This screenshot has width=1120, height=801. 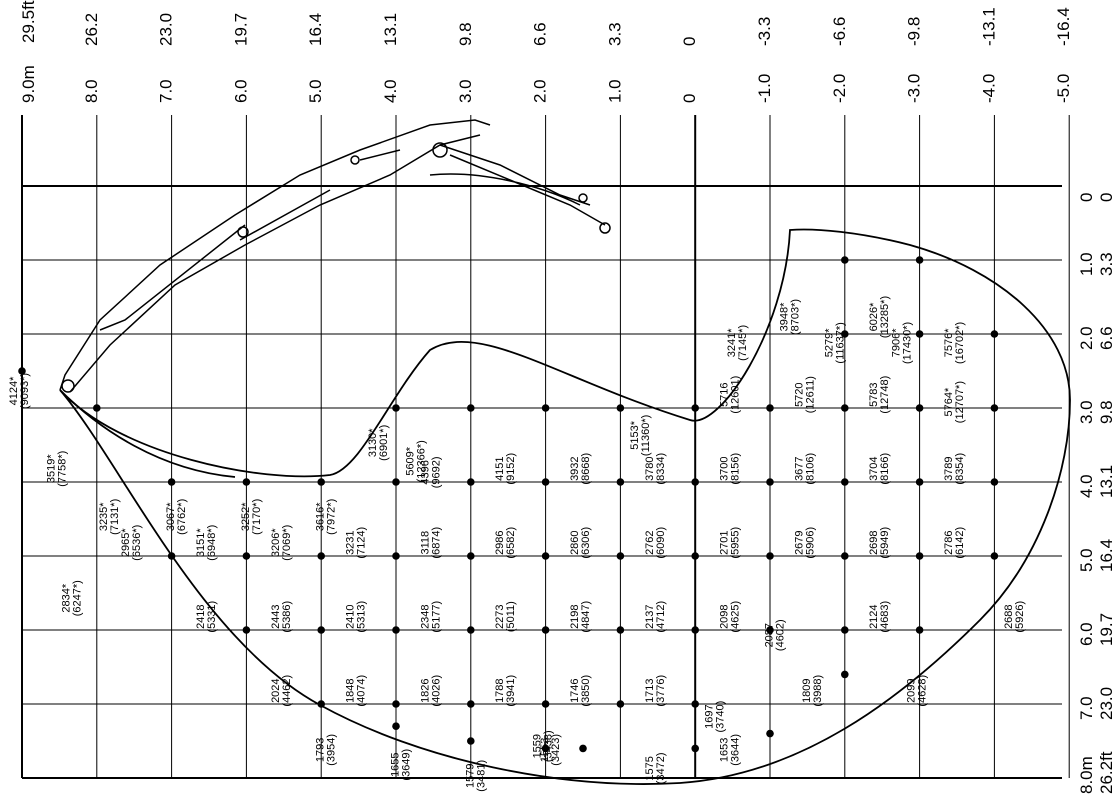 I want to click on capacity-lb: (12601), so click(x=736, y=395).